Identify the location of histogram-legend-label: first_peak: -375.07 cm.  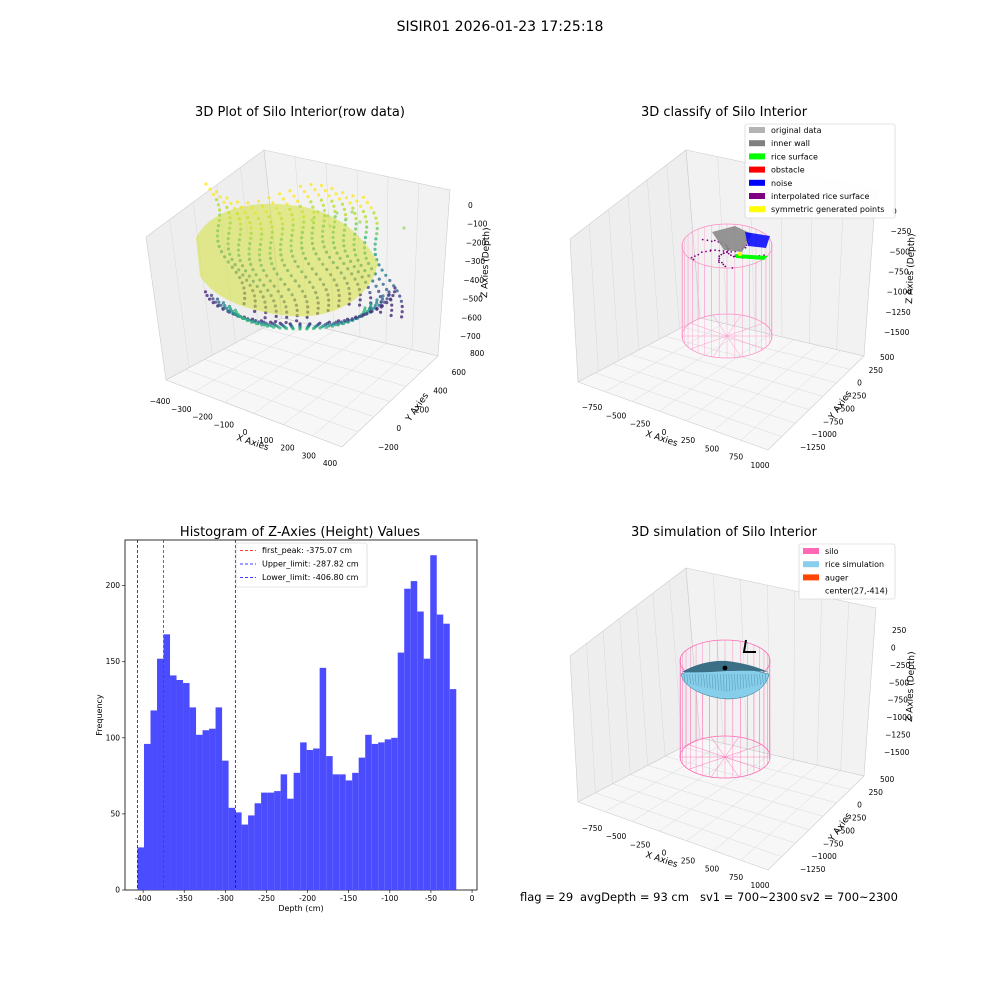
(307, 550).